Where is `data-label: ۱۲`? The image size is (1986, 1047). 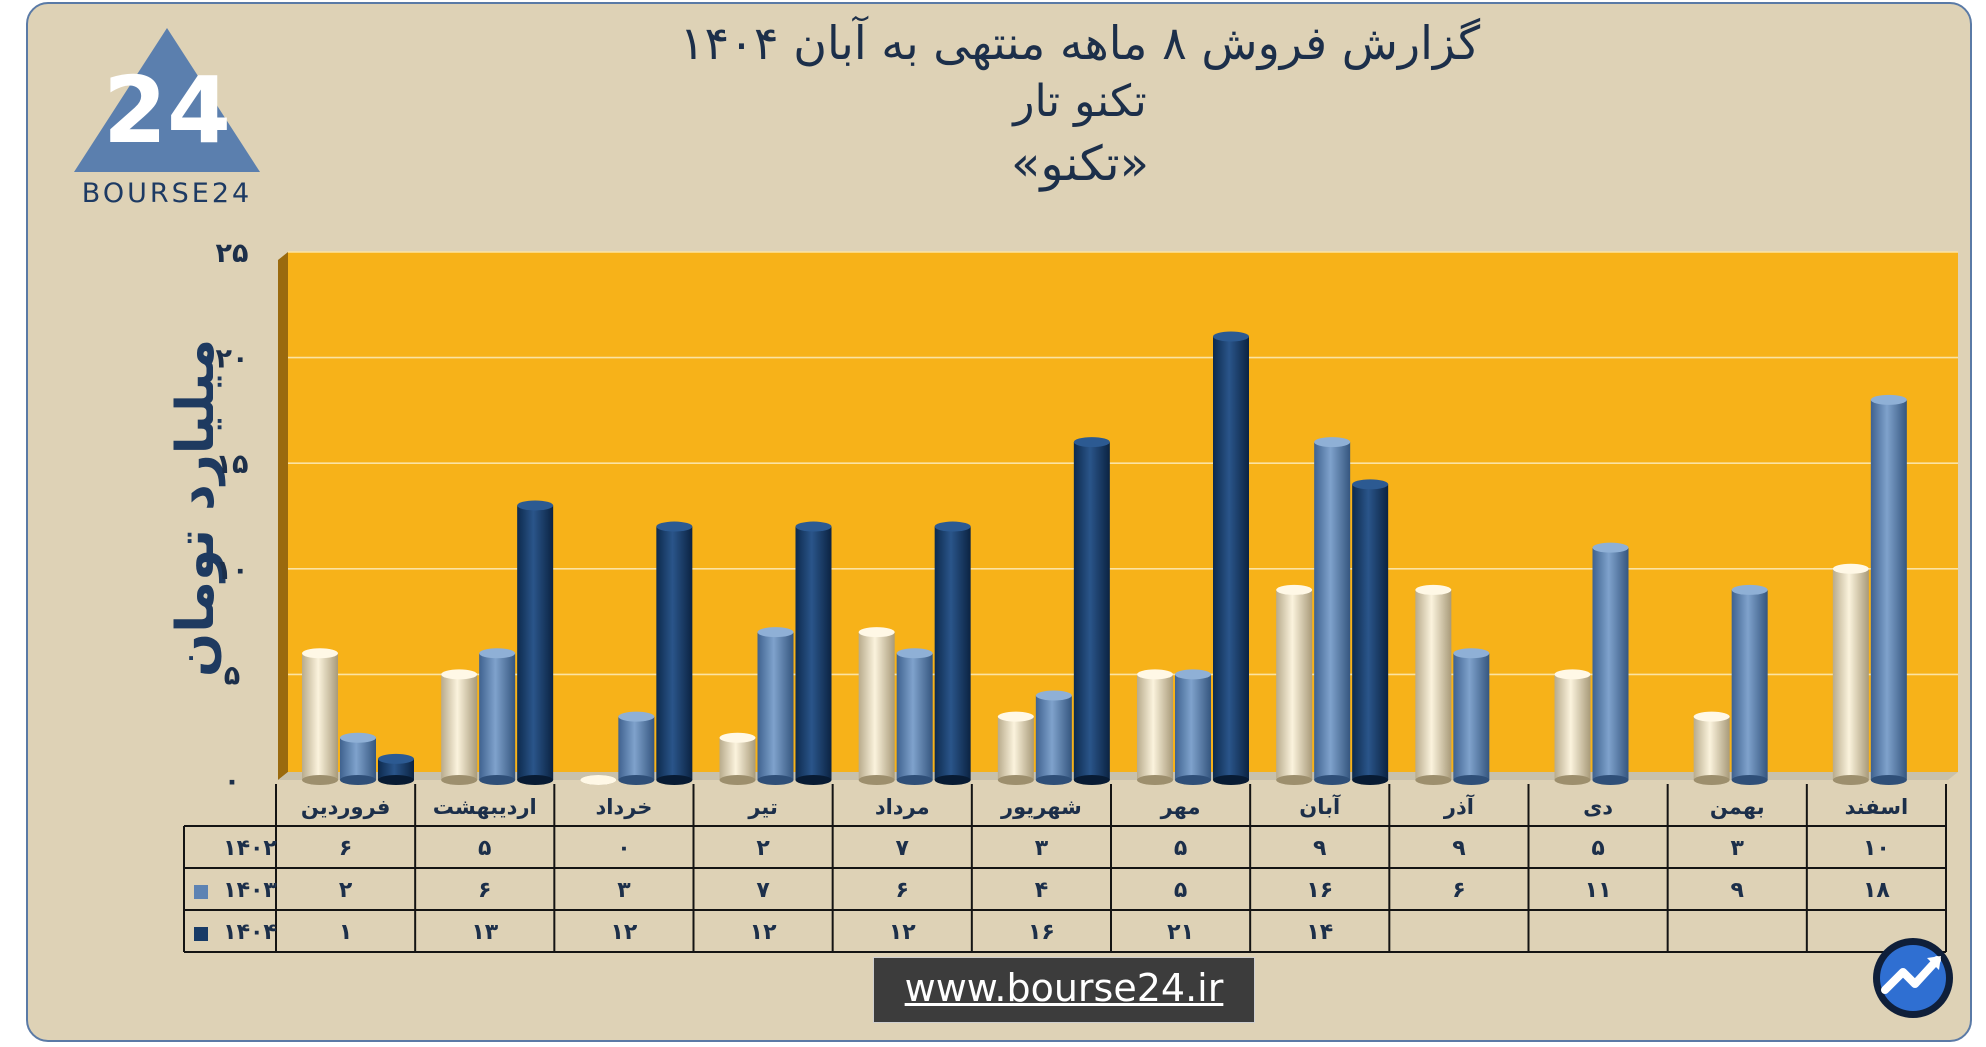
data-label: ۱۲ is located at coordinates (623, 932).